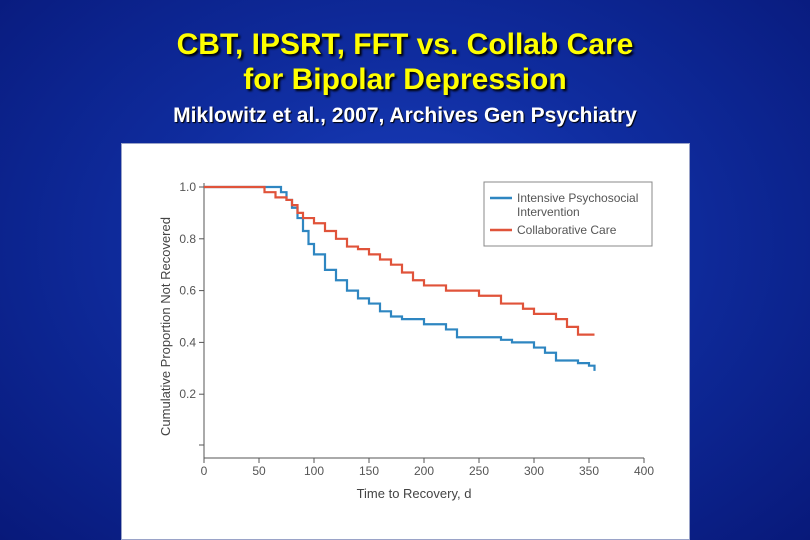 The height and width of the screenshot is (540, 810). Describe the element at coordinates (187, 291) in the screenshot. I see `y-tick-label: 0.6` at that location.